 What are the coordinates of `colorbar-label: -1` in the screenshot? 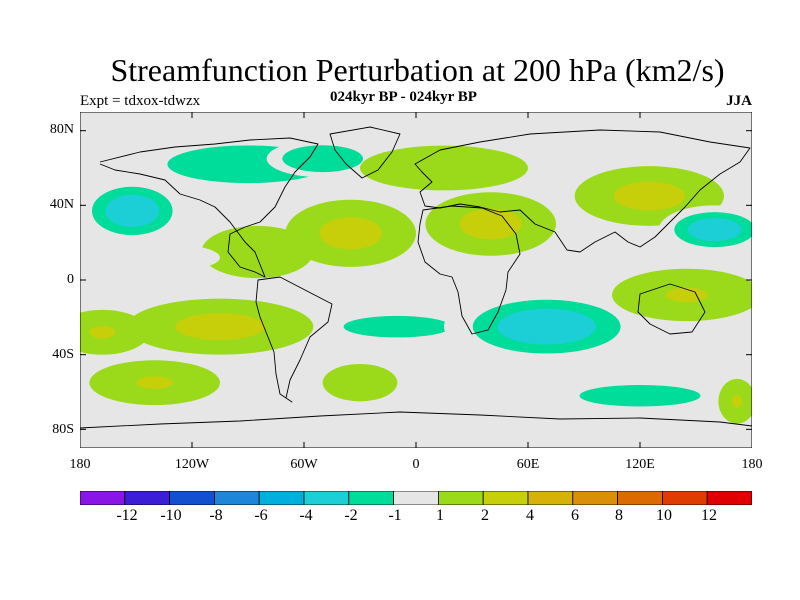 It's located at (395, 515).